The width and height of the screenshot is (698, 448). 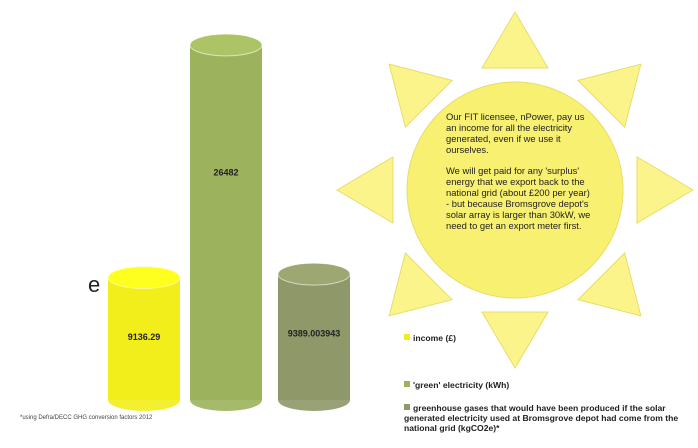 What do you see at coordinates (225, 172) in the screenshot?
I see `value-label: 26482` at bounding box center [225, 172].